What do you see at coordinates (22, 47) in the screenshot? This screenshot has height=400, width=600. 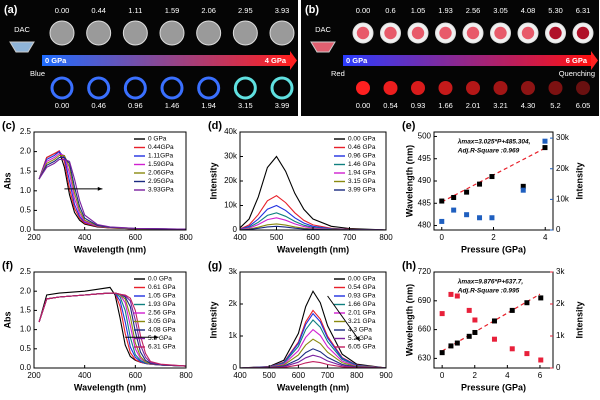 I see `dac-icon` at bounding box center [22, 47].